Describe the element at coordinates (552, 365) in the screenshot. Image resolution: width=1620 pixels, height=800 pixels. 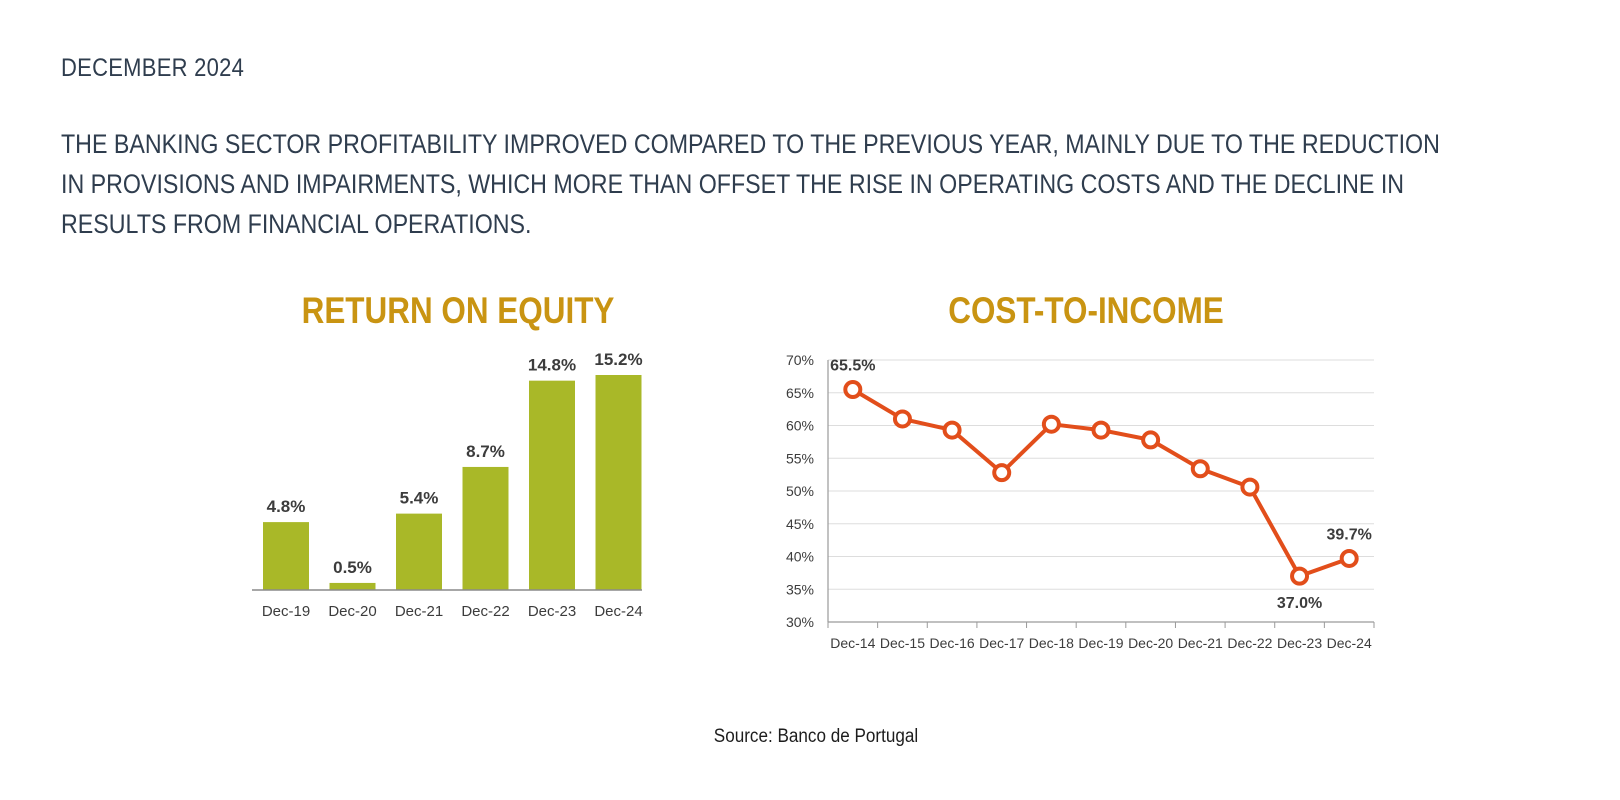
I see `roe-data-label: 14.8%` at that location.